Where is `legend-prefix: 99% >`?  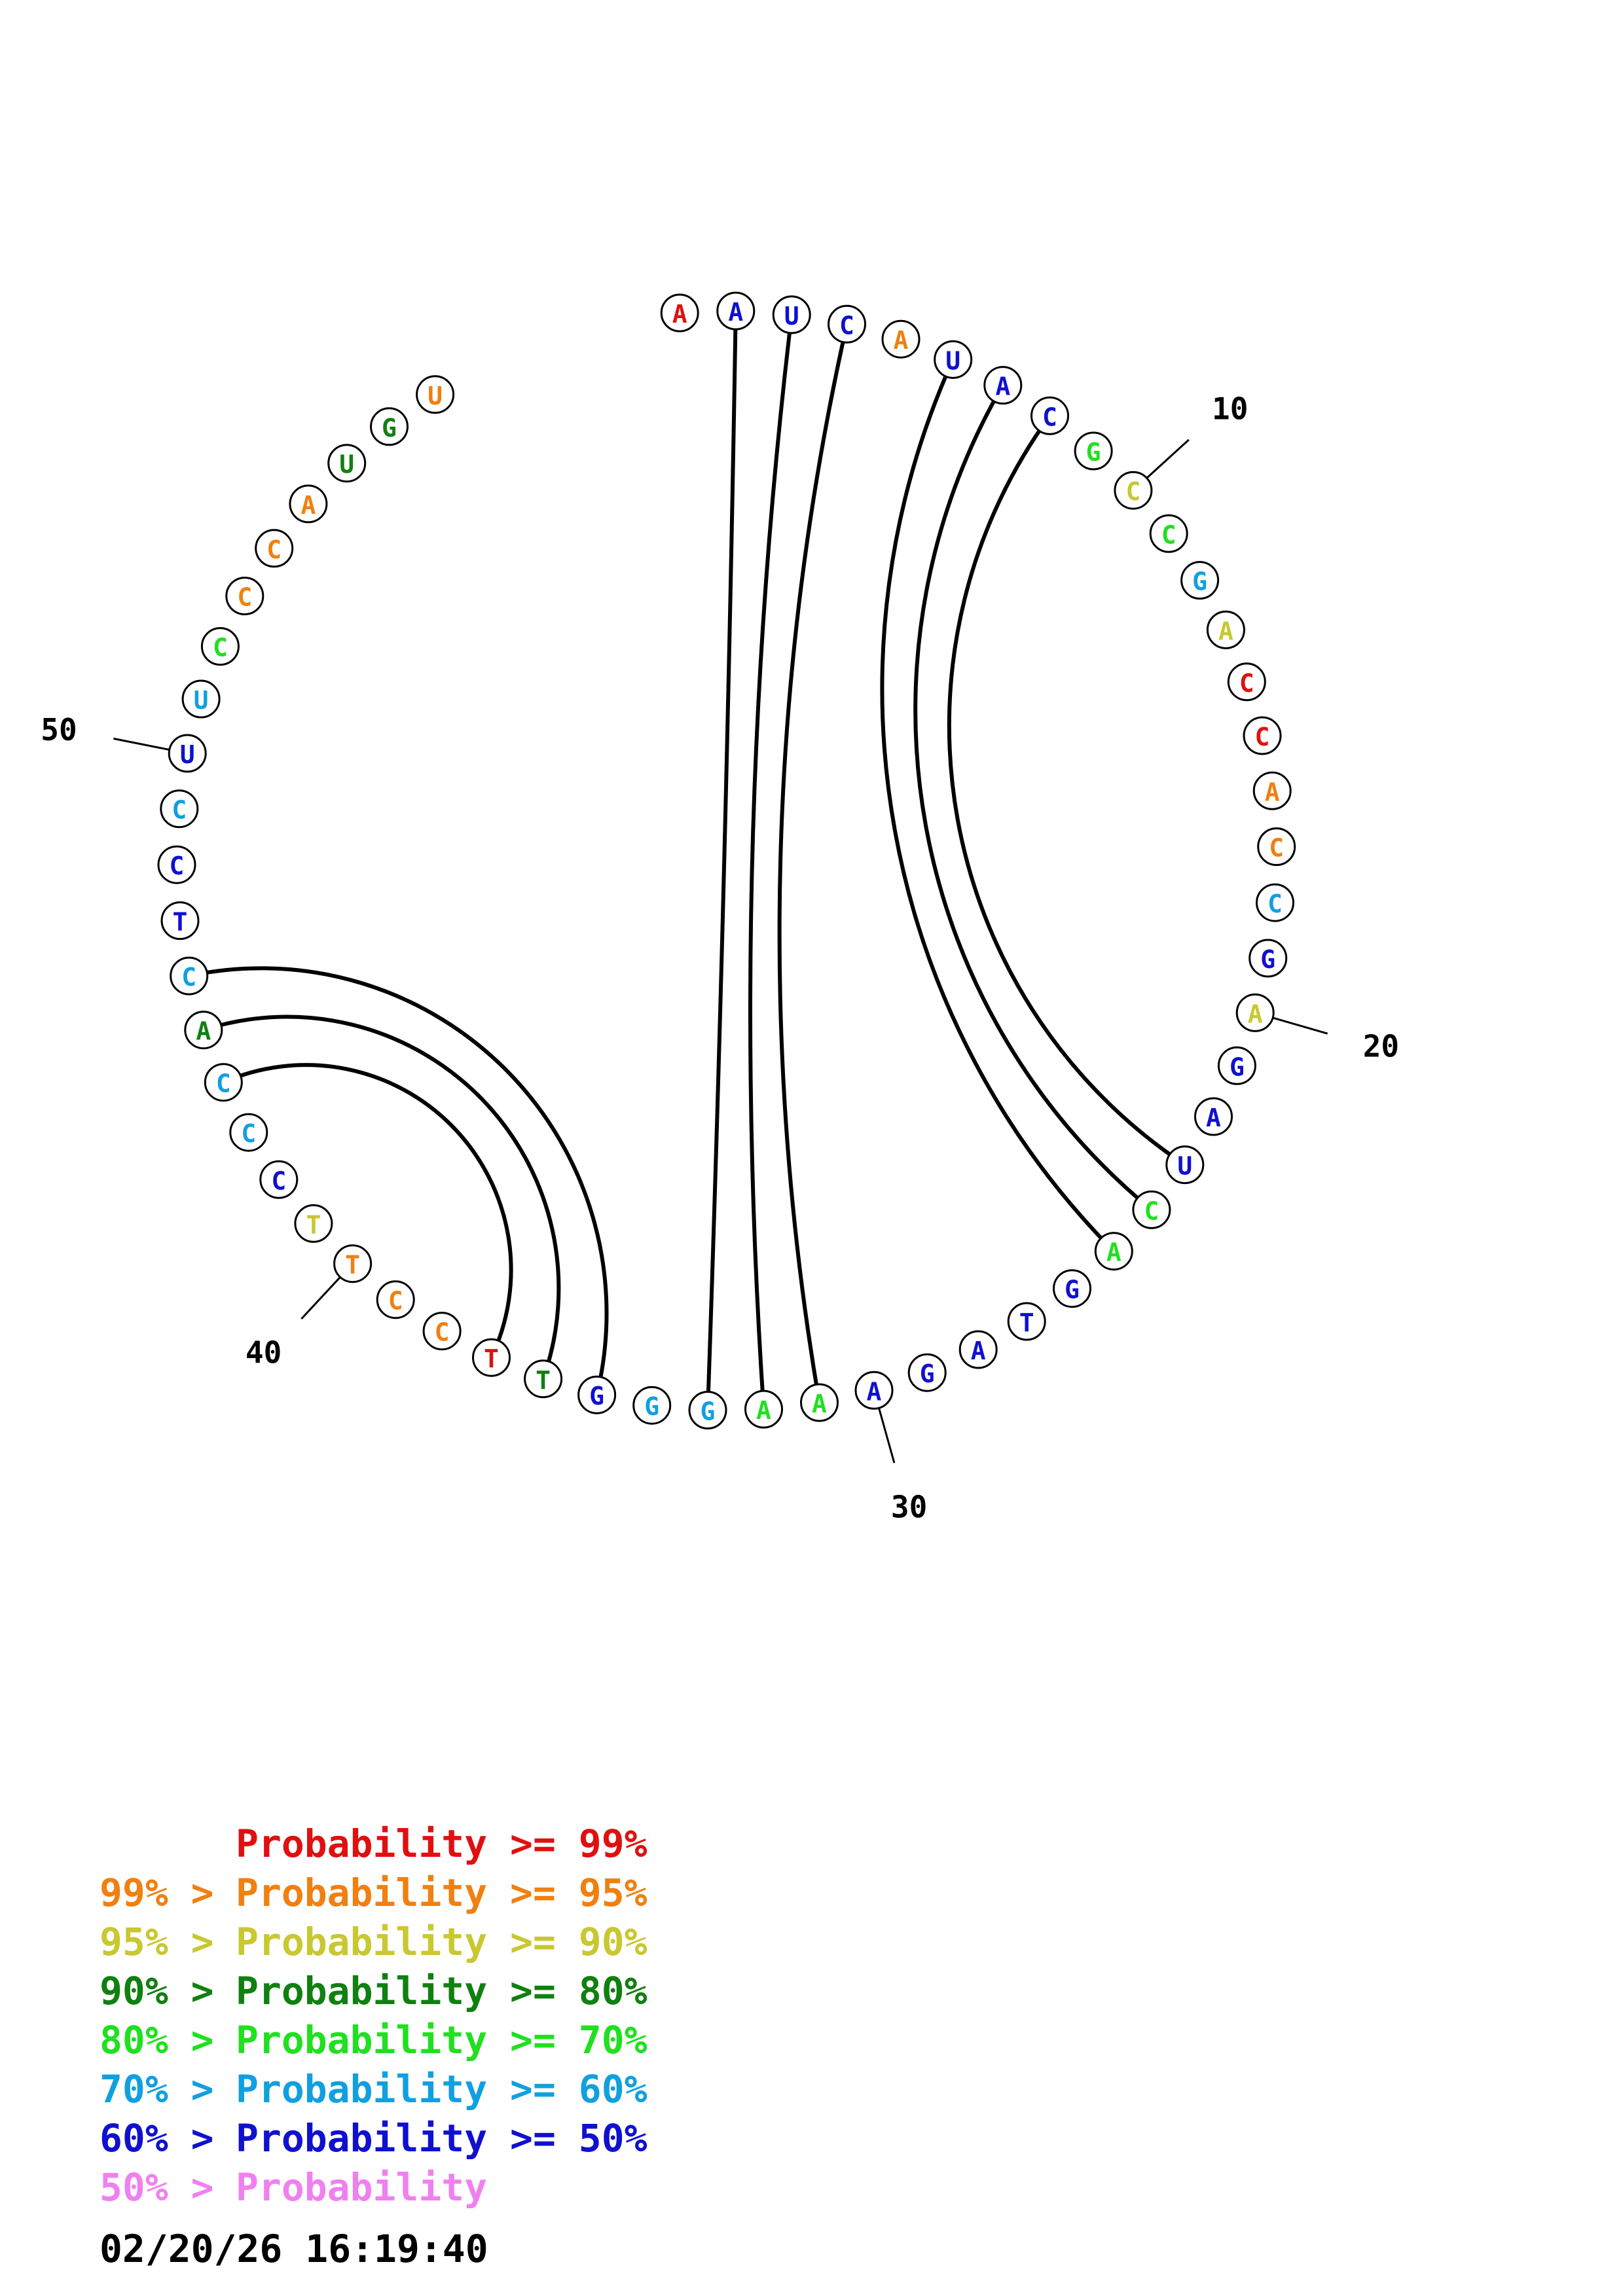 legend-prefix: 99% > is located at coordinates (168, 1893).